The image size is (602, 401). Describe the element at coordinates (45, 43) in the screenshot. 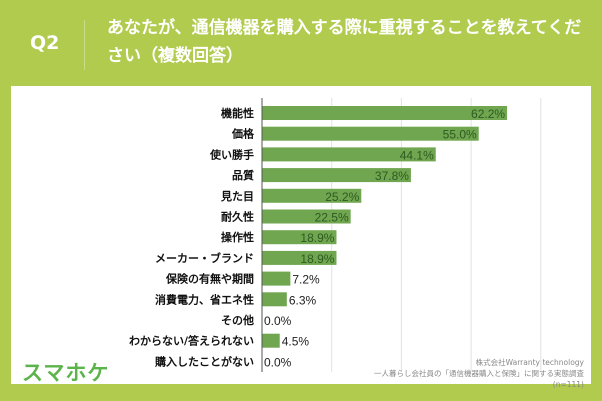

I see `question-number: Q2` at that location.